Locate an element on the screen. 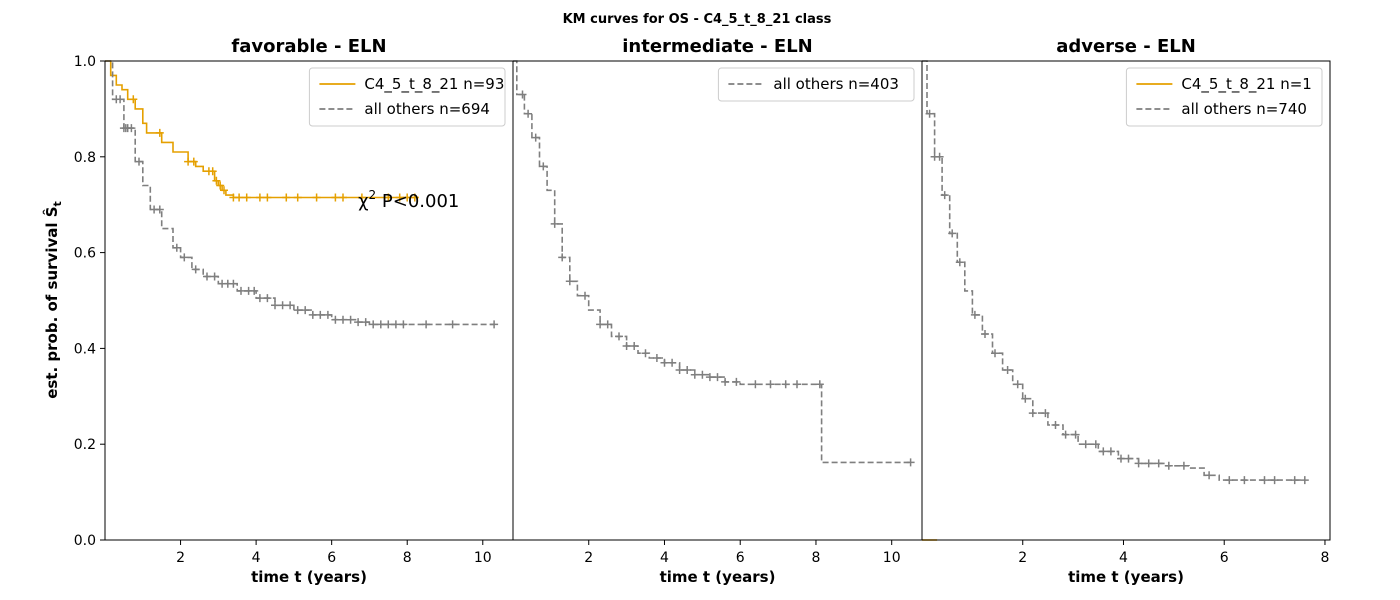  p-value-text: P<0.001 is located at coordinates (417, 201).